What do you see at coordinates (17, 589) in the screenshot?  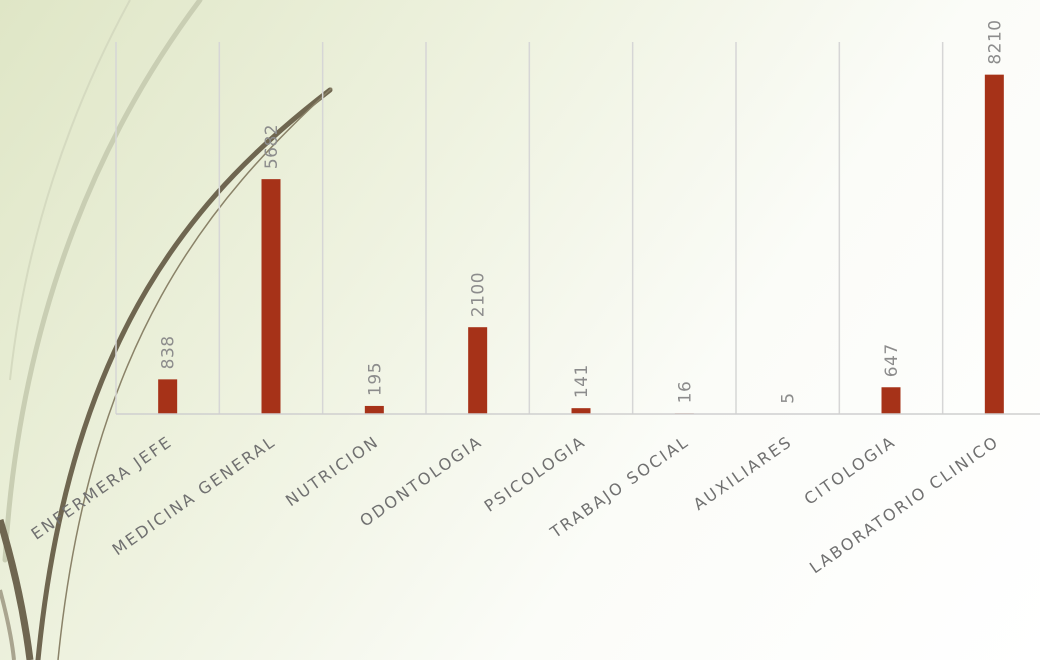 I see `swoosh-bottom-dark` at bounding box center [17, 589].